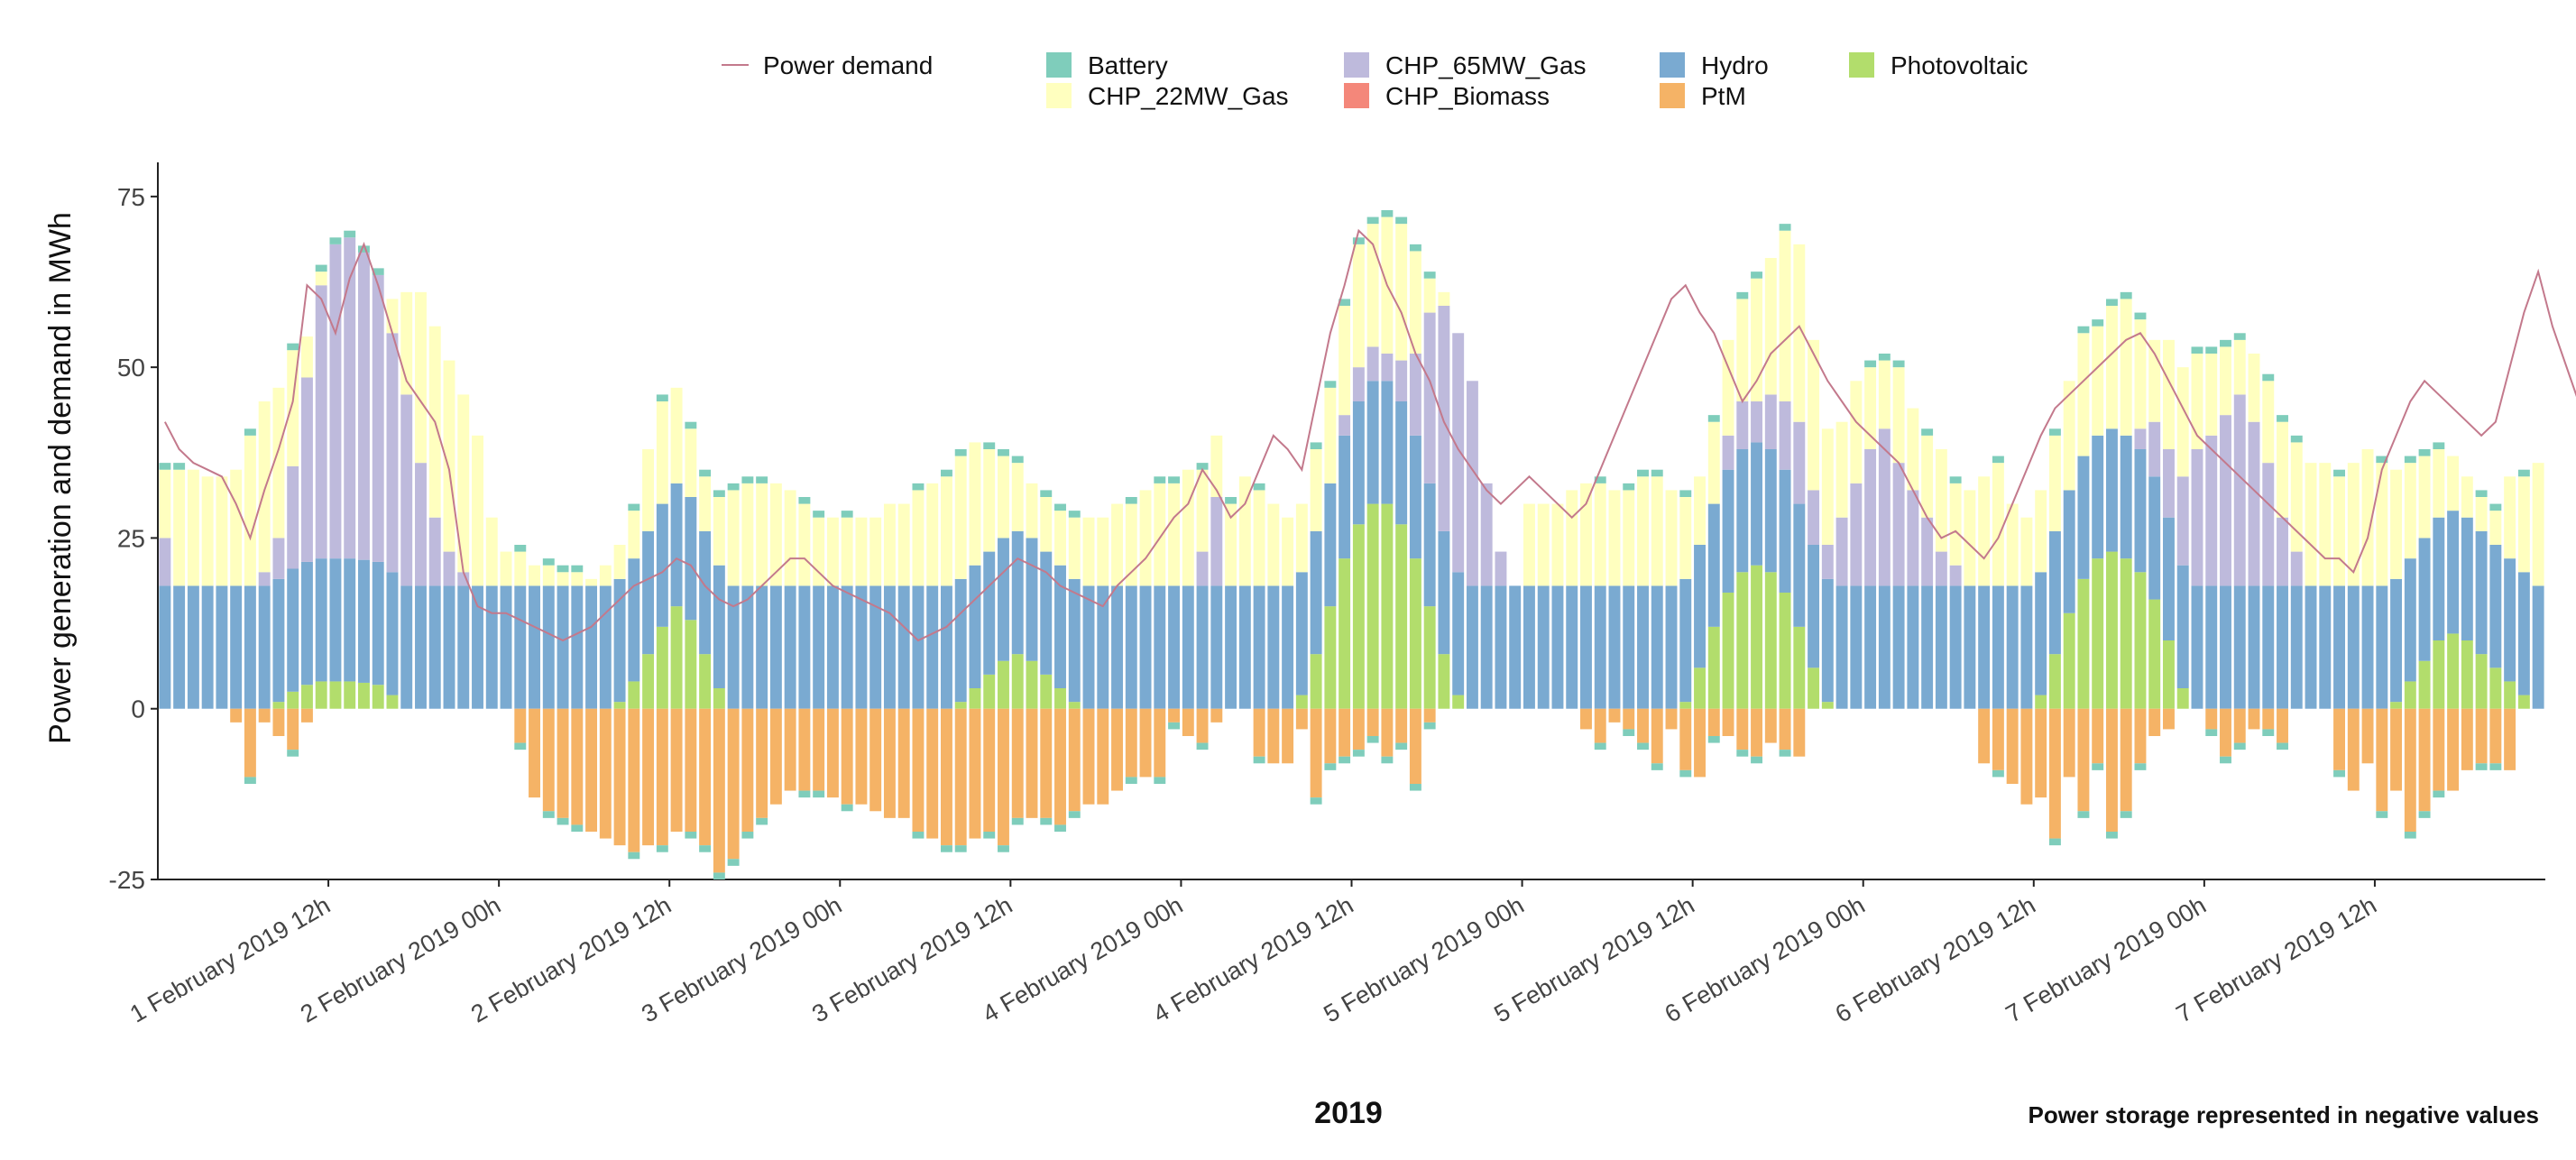  I want to click on x-axis-title: 2019, so click(1348, 1113).